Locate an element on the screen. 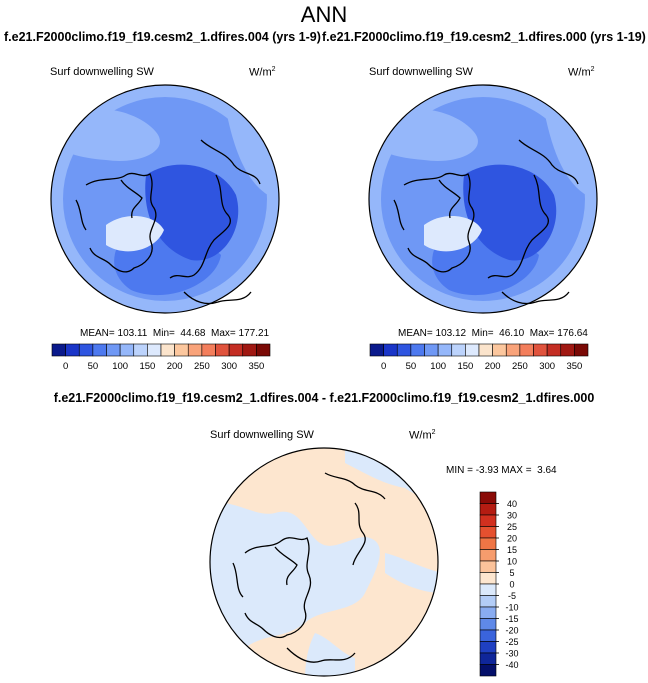 The height and width of the screenshot is (683, 648). colorbar-tick-label: 25 is located at coordinates (512, 527).